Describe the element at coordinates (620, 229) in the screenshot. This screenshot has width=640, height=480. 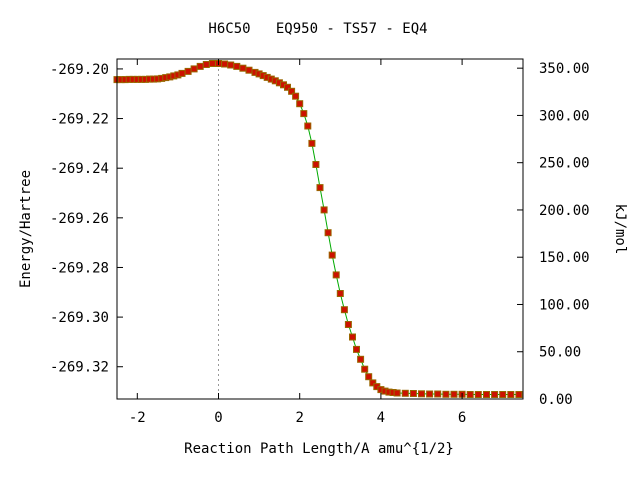
I see `y2-axis-label: kJ/mol` at that location.